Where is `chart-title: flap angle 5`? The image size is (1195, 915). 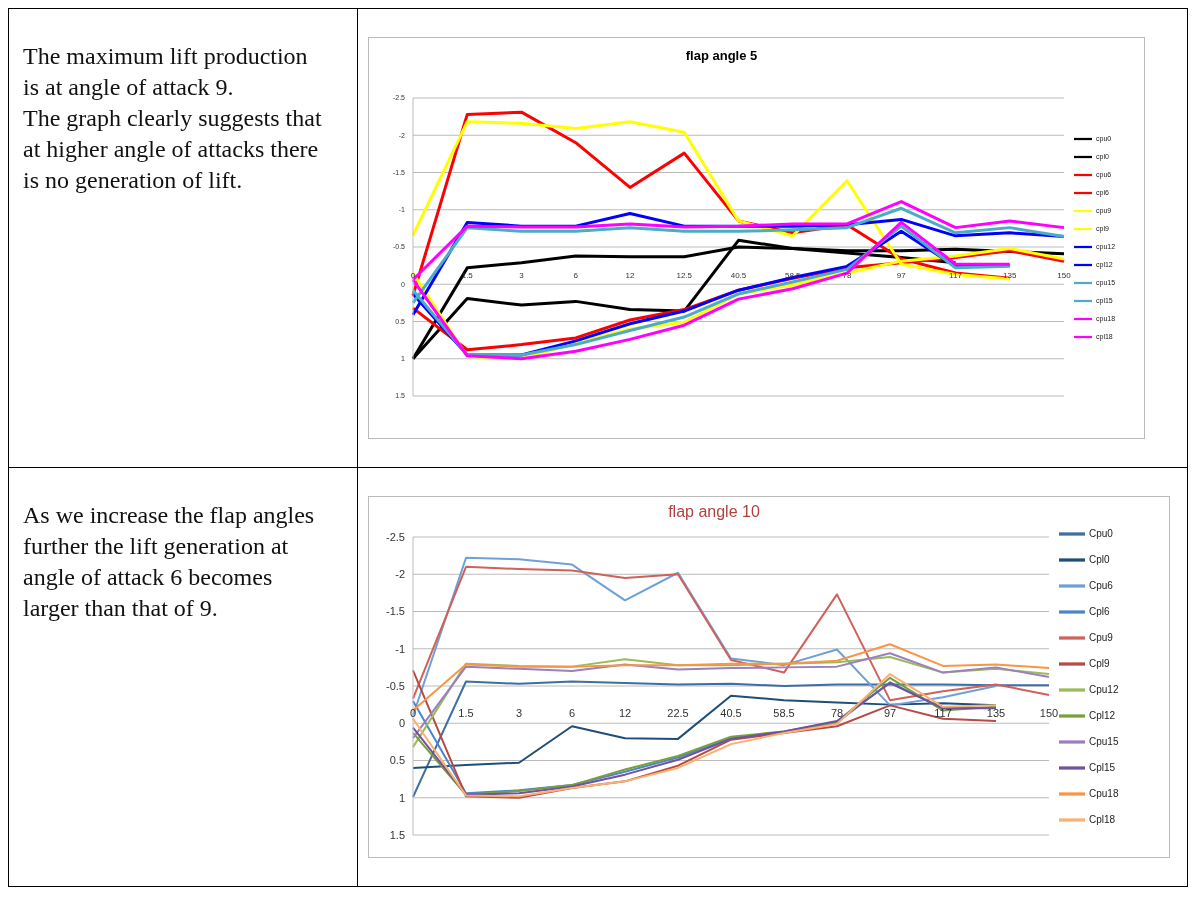 chart-title: flap angle 5 is located at coordinates (721, 55).